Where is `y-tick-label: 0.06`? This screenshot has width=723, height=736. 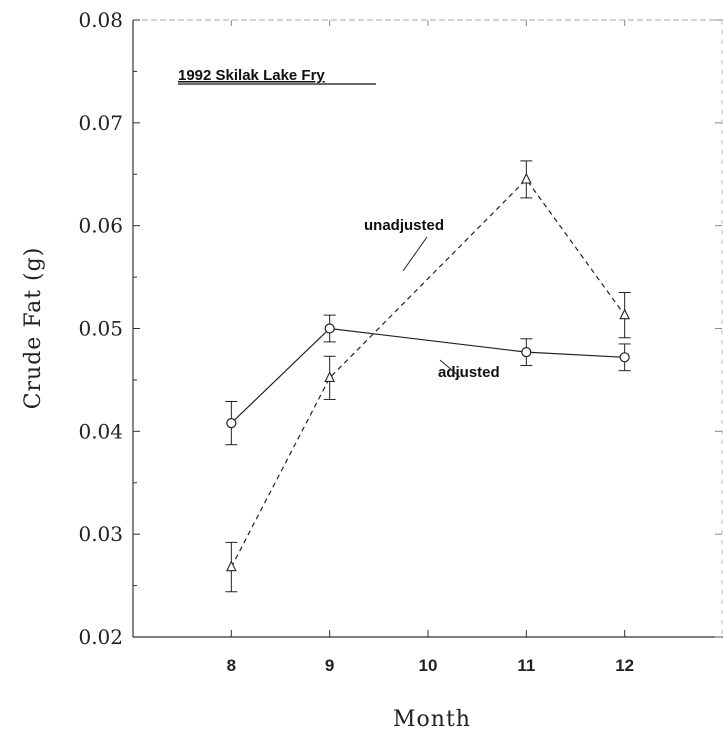 y-tick-label: 0.06 is located at coordinates (100, 226).